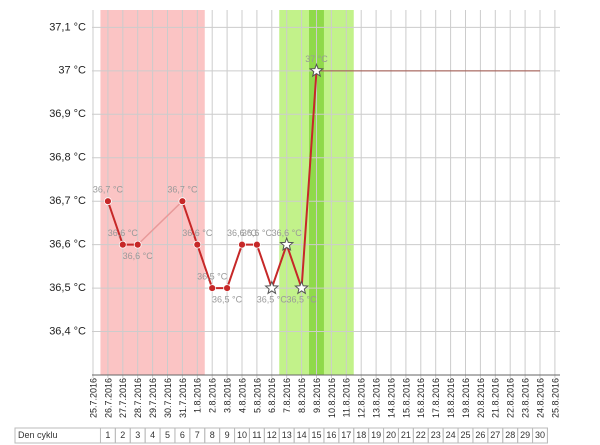 The image size is (600, 445). What do you see at coordinates (72, 71) in the screenshot?
I see `y-tick-label: 37 °C` at bounding box center [72, 71].